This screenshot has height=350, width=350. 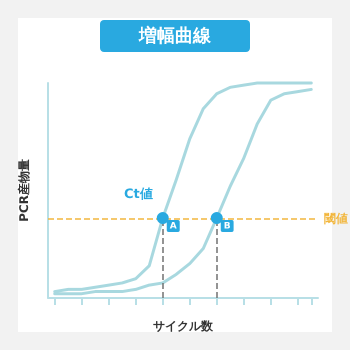 What do you see at coordinates (175, 35) in the screenshot?
I see `chart-title: 増幅曲線` at bounding box center [175, 35].